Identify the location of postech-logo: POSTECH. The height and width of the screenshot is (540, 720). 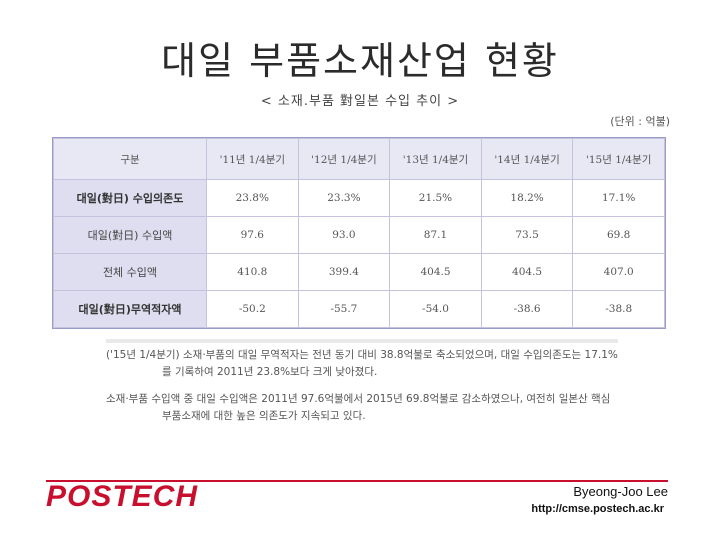
(122, 496).